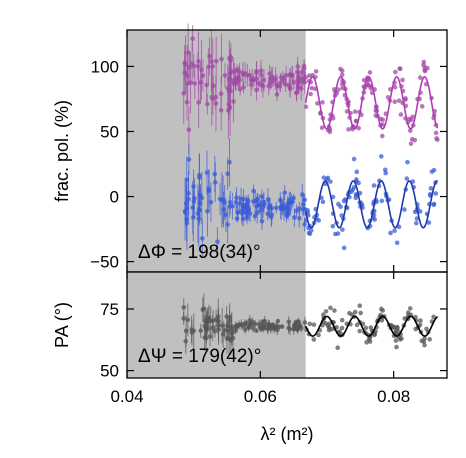 The width and height of the screenshot is (466, 458). What do you see at coordinates (371, 102) in the screenshot?
I see `magenta-series-model-curve` at bounding box center [371, 102].